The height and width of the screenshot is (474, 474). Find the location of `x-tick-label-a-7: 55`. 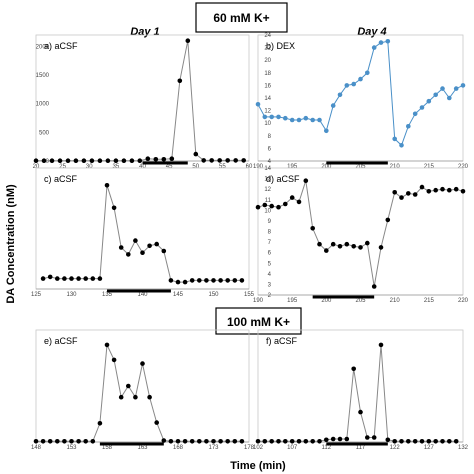

x-tick-label-a-7: 55 is located at coordinates (222, 167).